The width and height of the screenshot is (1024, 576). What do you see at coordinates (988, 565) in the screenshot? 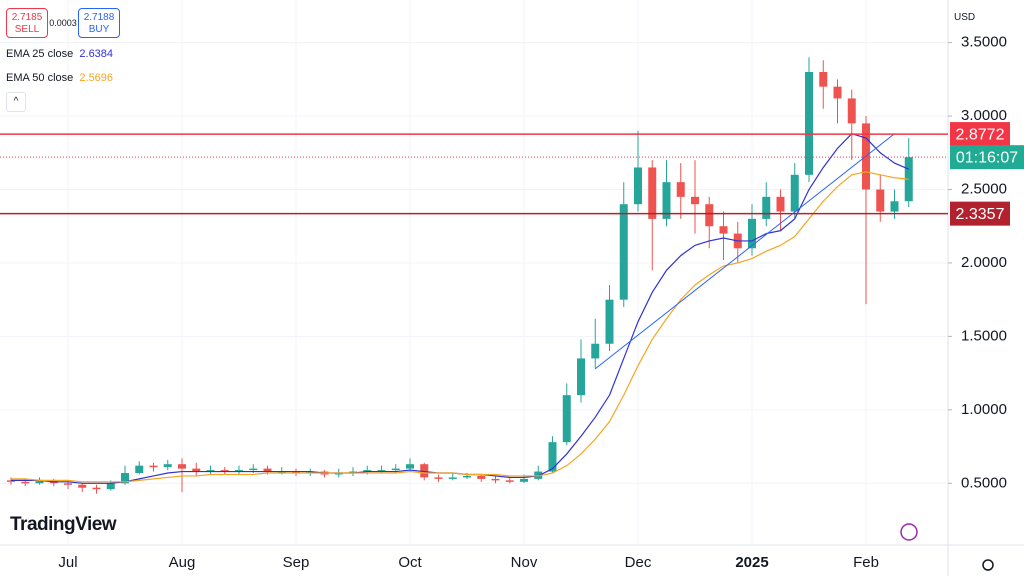
I see `settings-icon` at bounding box center [988, 565].